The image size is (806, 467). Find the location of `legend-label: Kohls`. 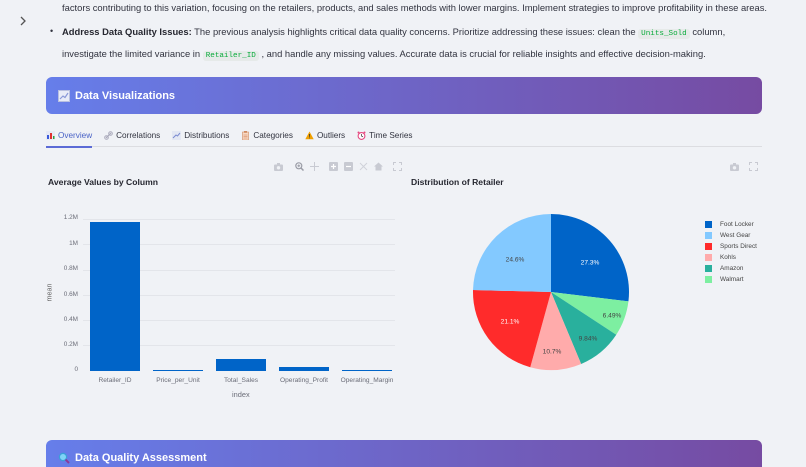

legend-label: Kohls is located at coordinates (728, 257).